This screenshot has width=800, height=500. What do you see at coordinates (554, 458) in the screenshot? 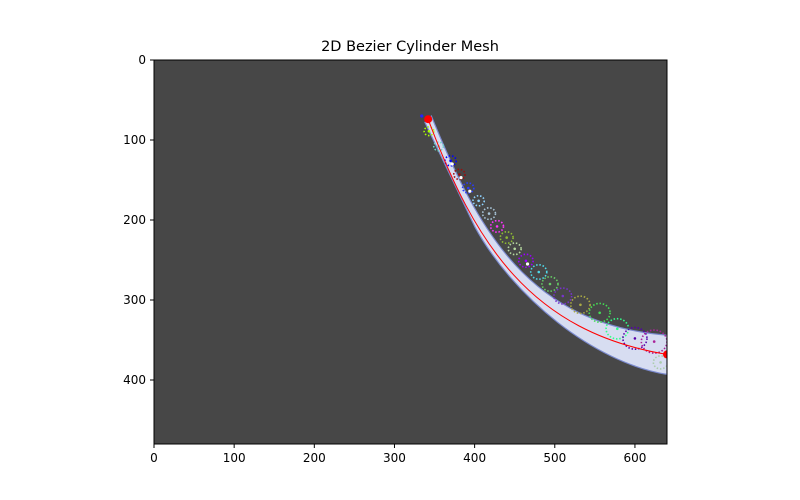
I see `x-tick-label-500: 500` at bounding box center [554, 458].